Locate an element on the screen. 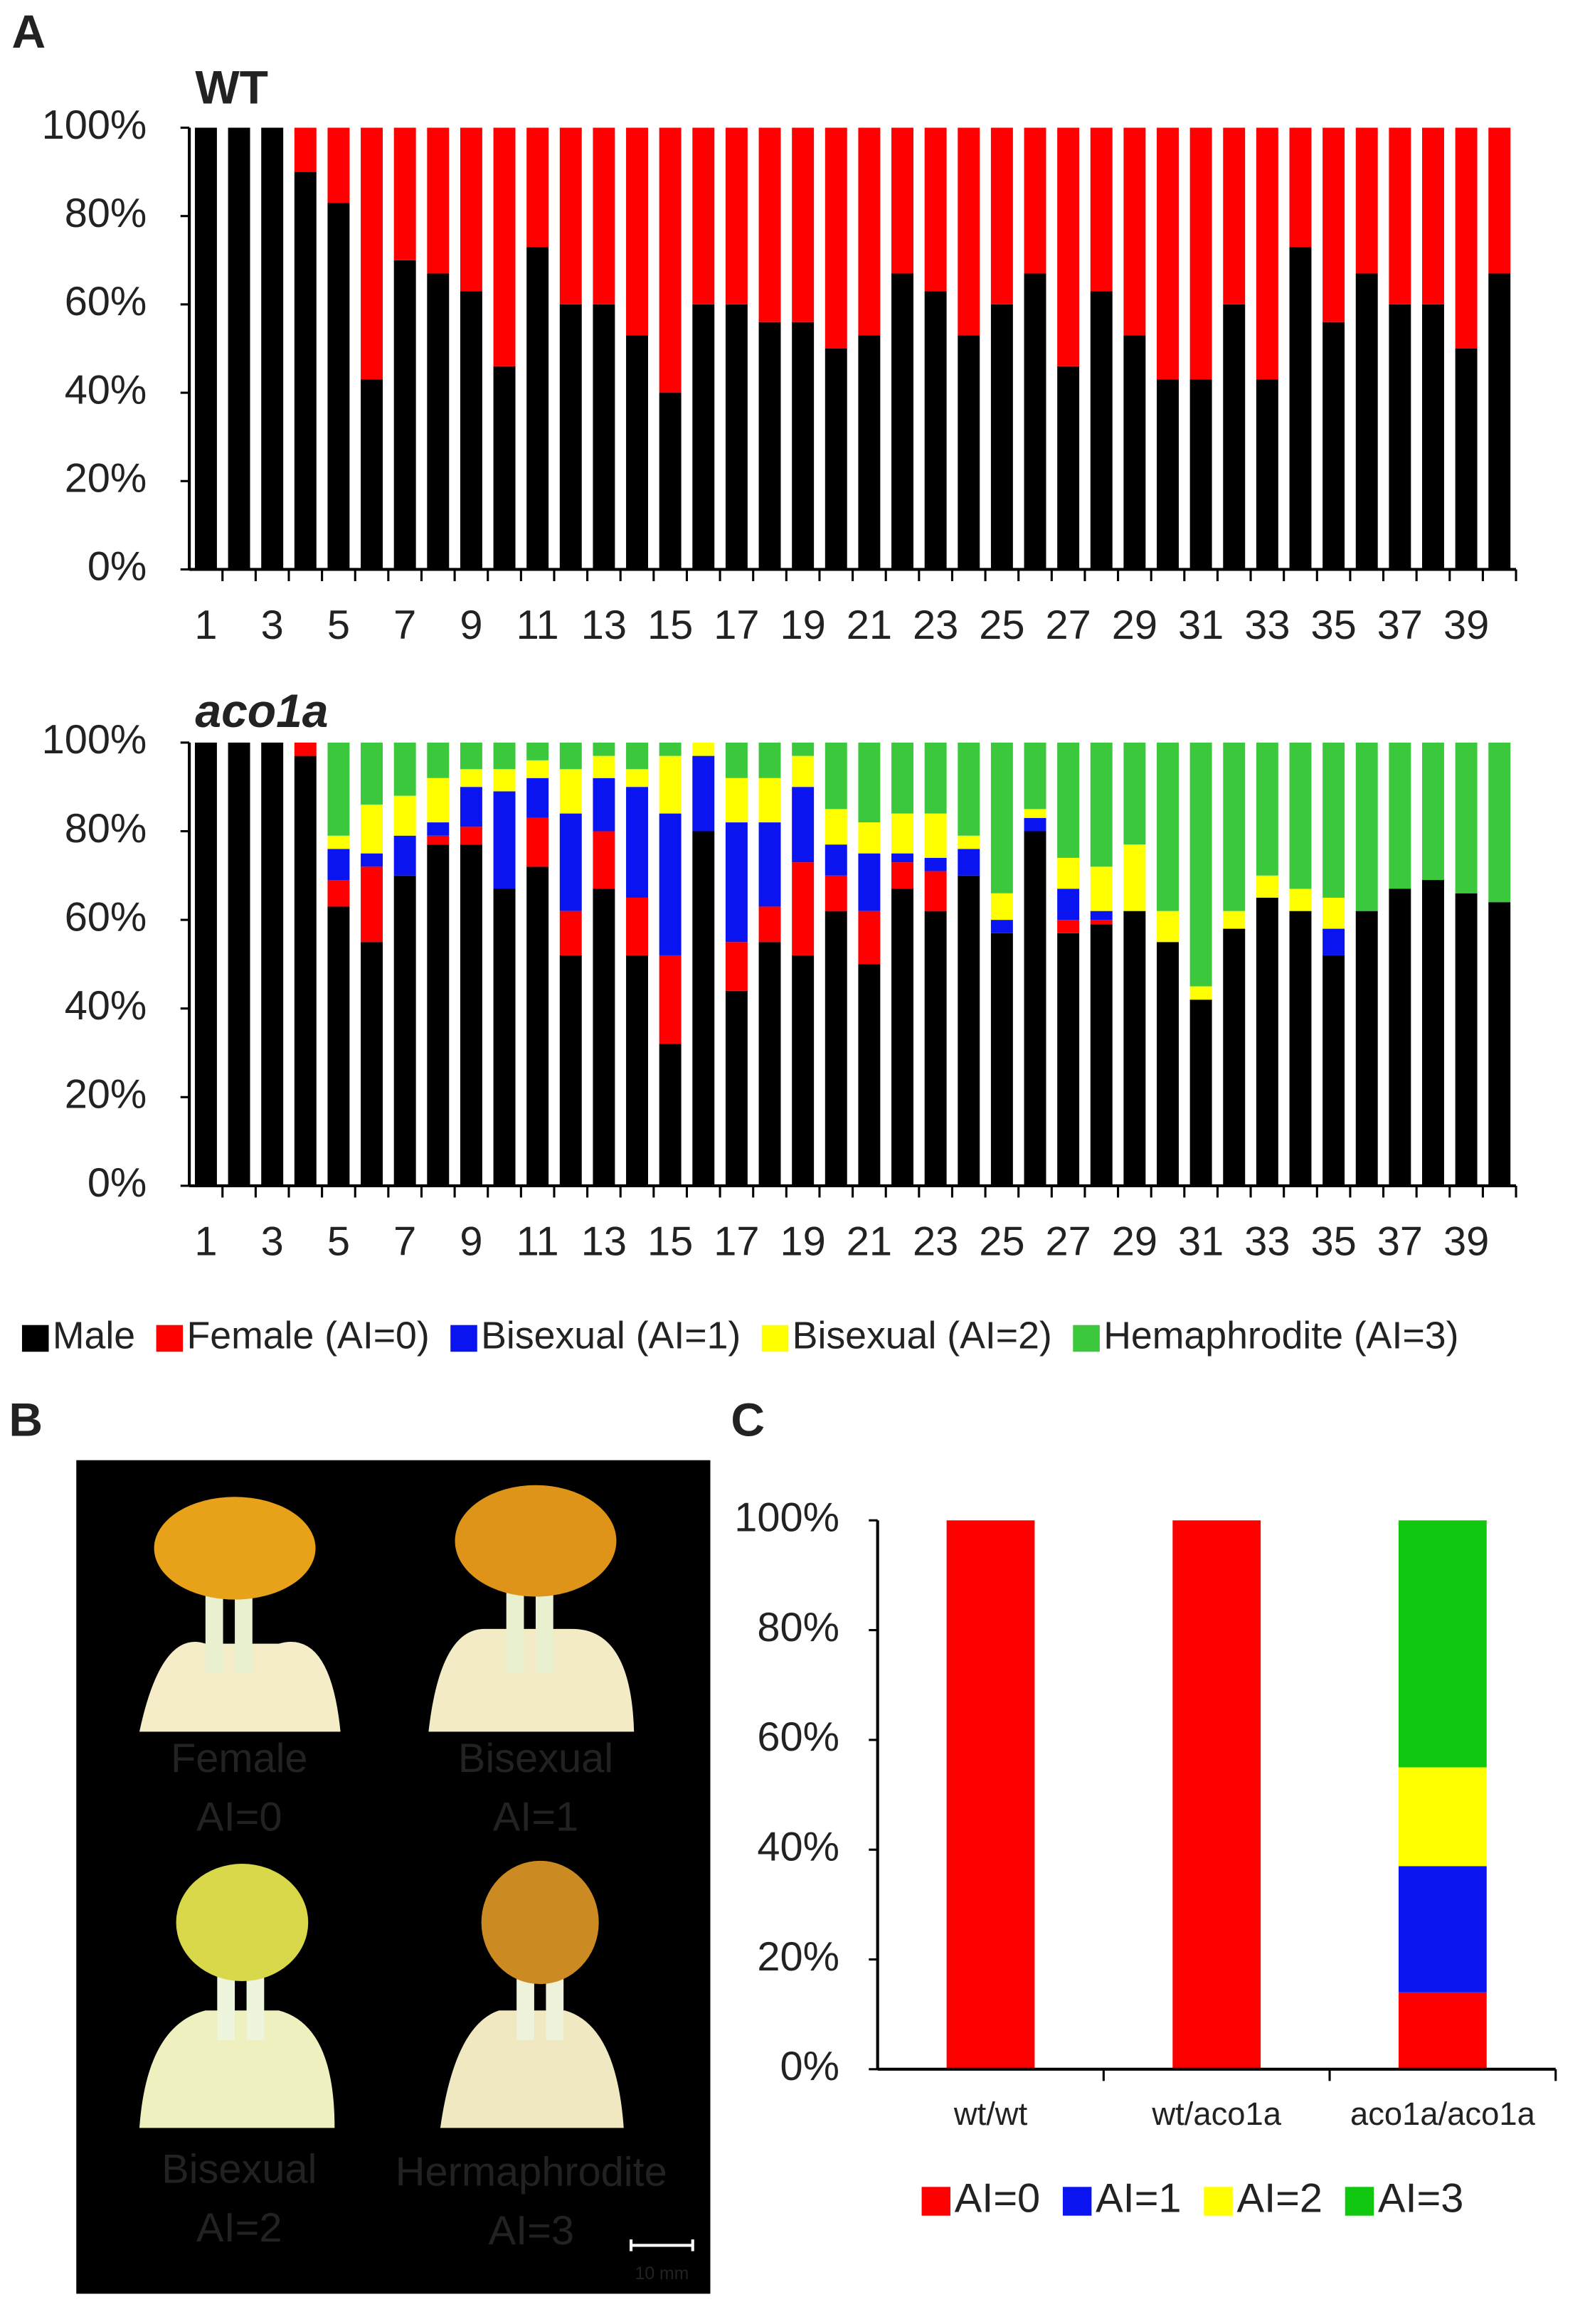  y-tick-label: 60% is located at coordinates (106, 301).